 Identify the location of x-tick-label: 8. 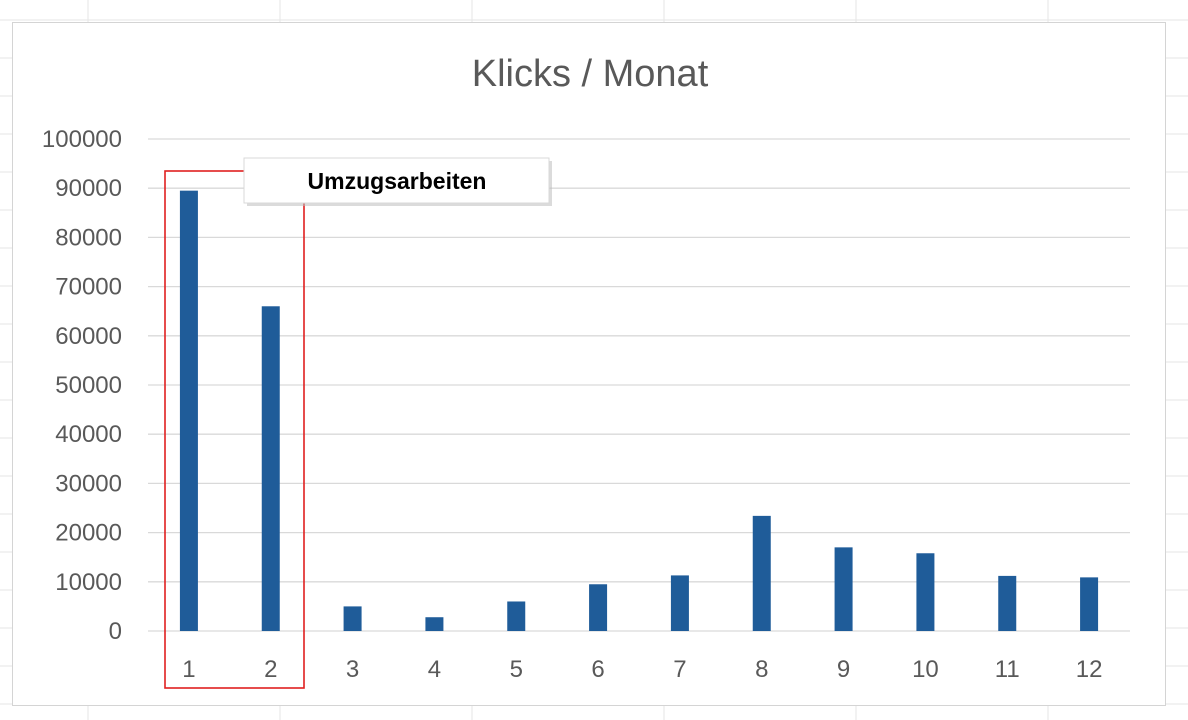
(761, 669).